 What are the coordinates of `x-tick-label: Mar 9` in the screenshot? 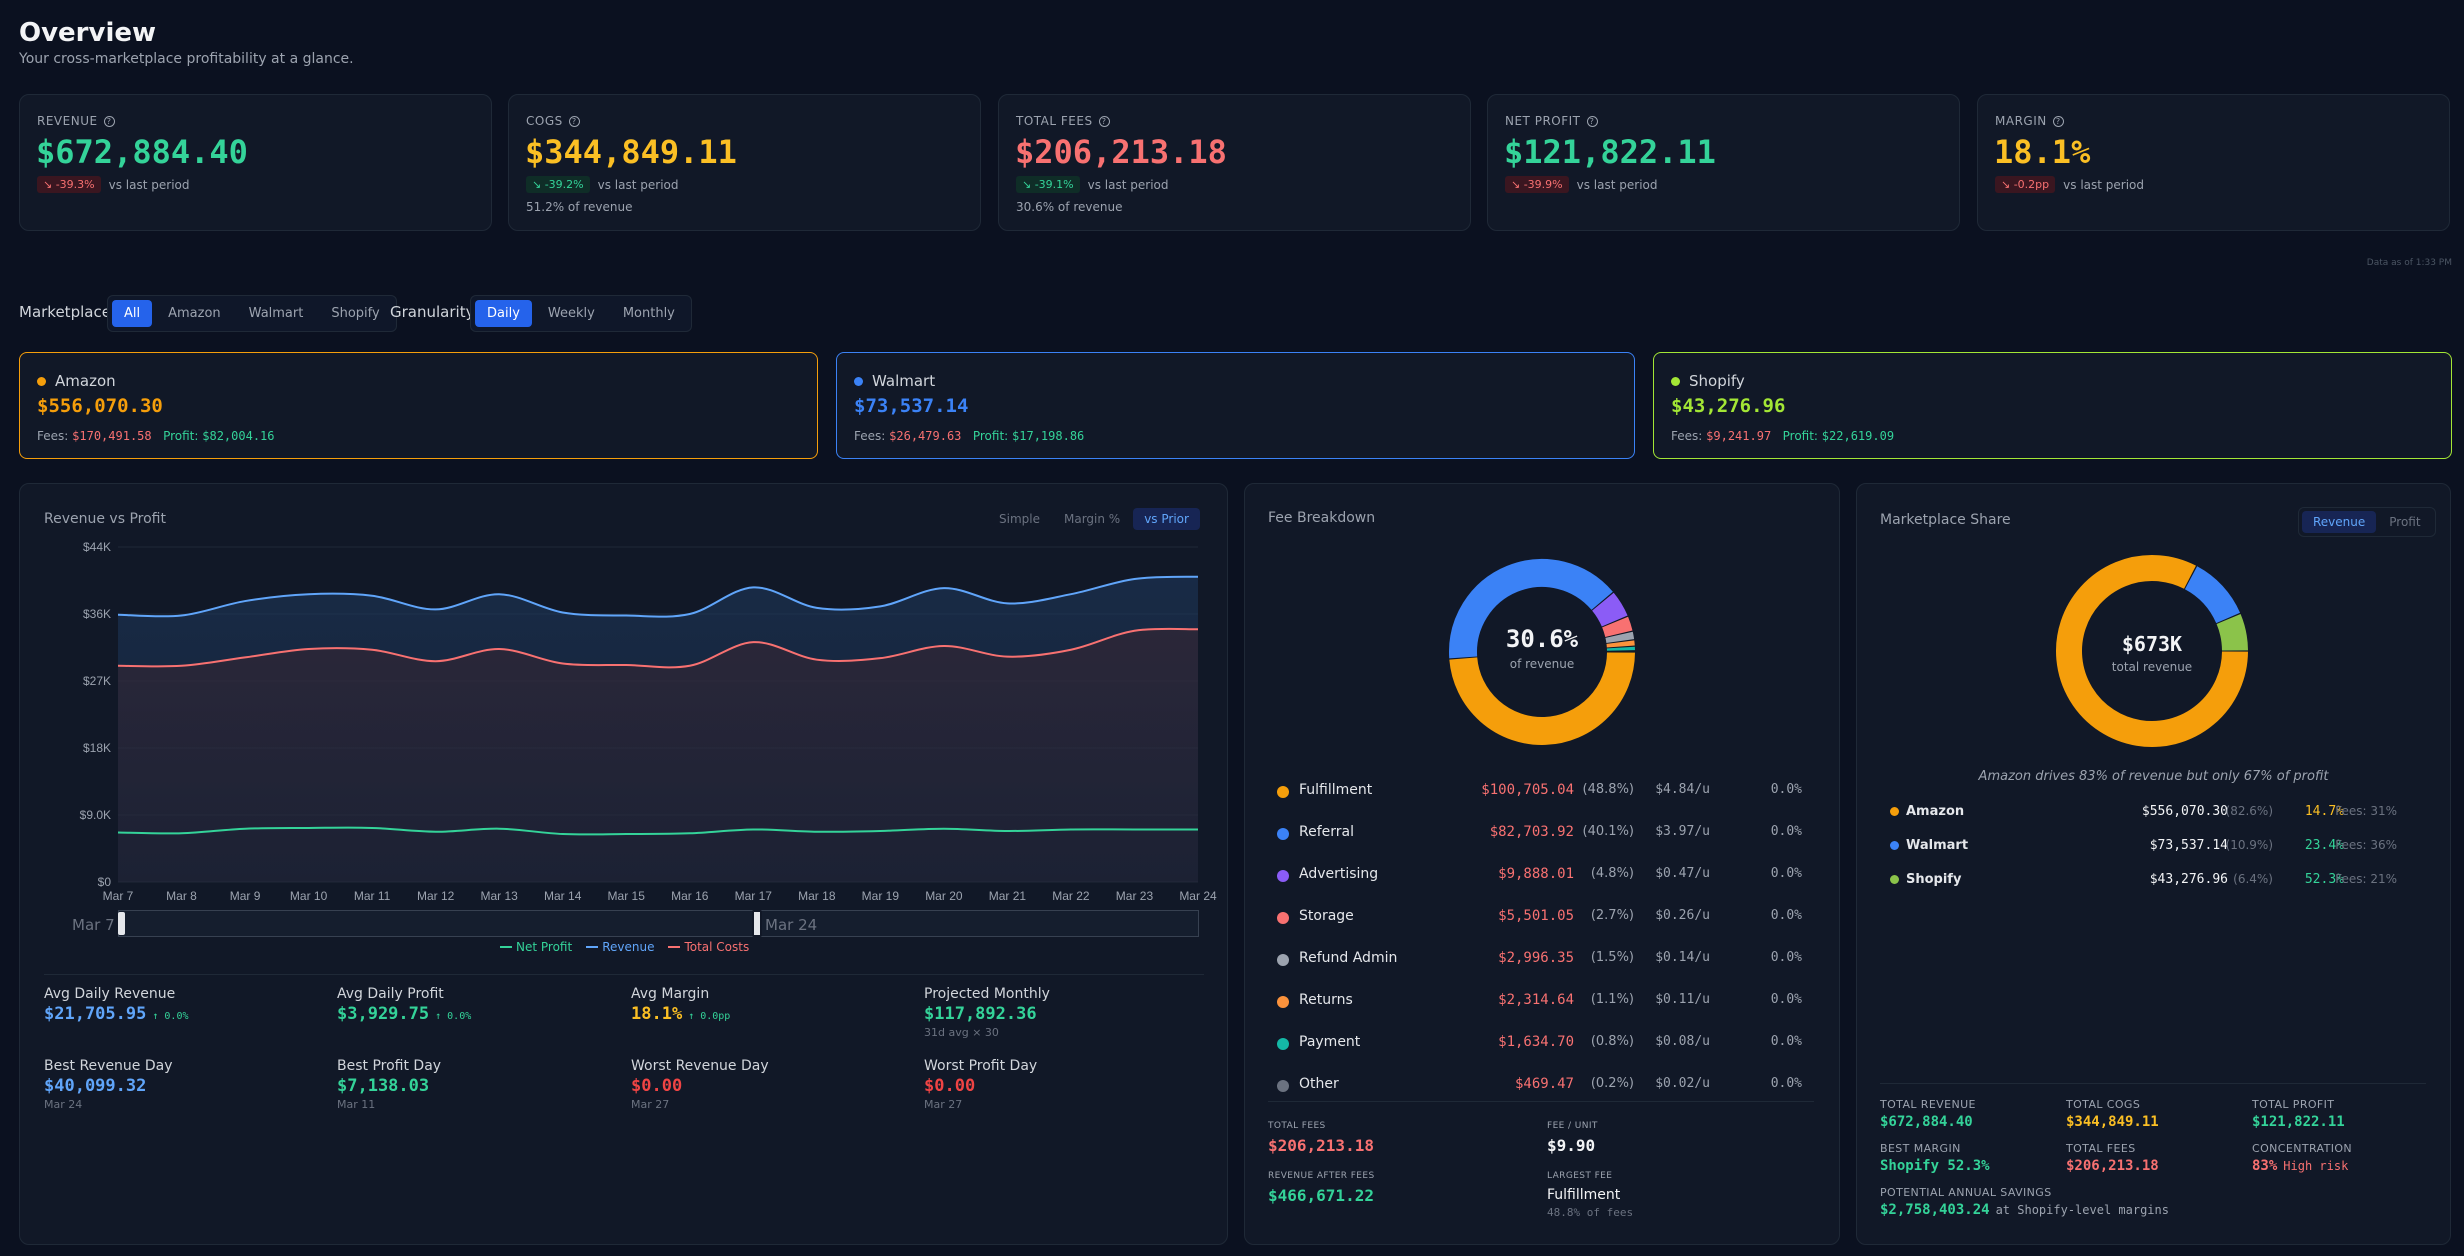 It's located at (245, 896).